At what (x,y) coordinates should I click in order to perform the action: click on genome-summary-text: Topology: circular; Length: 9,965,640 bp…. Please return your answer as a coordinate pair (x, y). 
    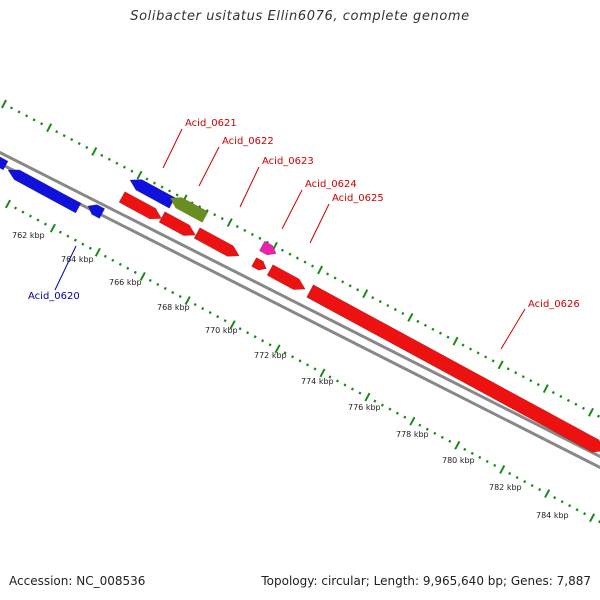
    Looking at the image, I should click on (426, 581).